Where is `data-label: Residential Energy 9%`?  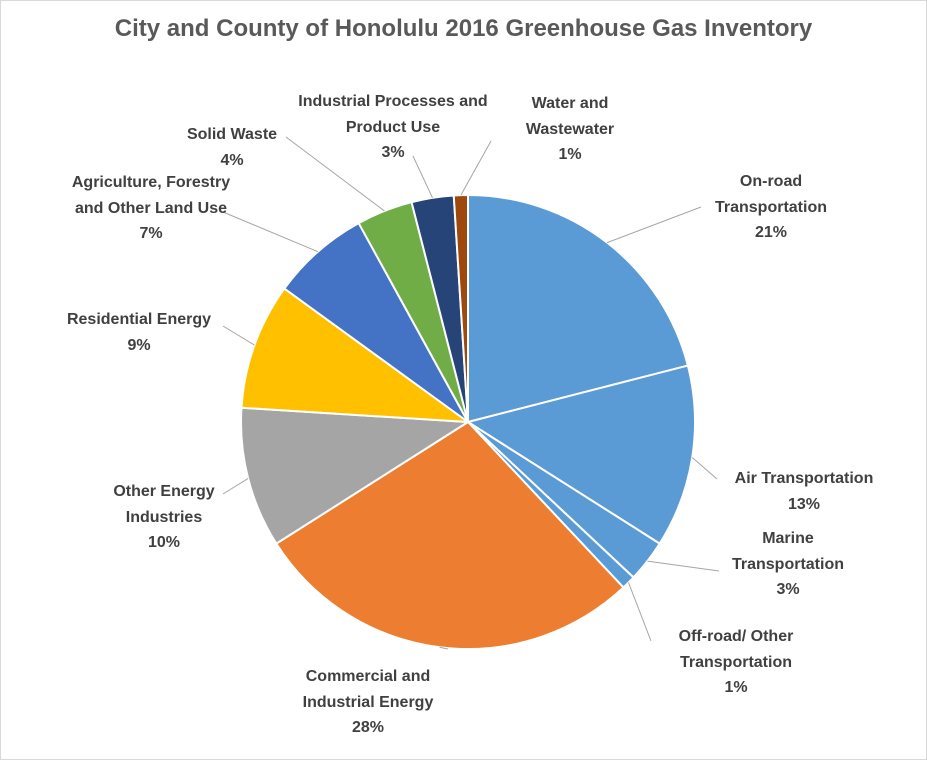 data-label: Residential Energy 9% is located at coordinates (139, 332).